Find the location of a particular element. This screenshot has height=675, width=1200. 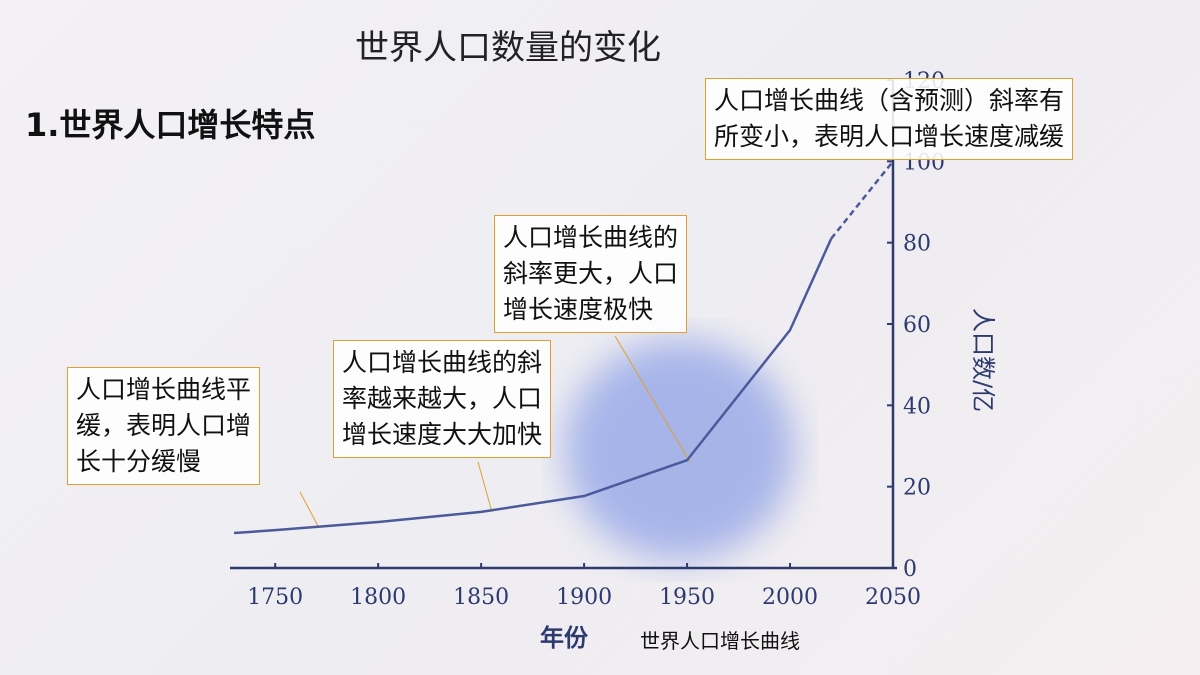

x-tick-label: 1800 is located at coordinates (378, 597).